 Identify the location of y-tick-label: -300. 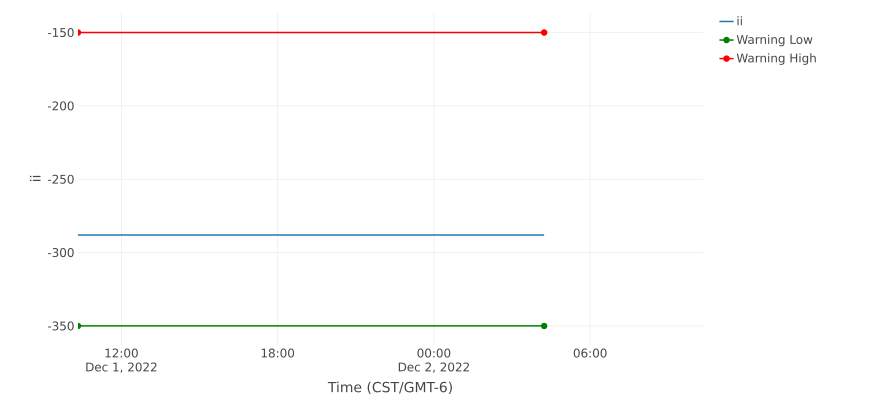
(61, 253).